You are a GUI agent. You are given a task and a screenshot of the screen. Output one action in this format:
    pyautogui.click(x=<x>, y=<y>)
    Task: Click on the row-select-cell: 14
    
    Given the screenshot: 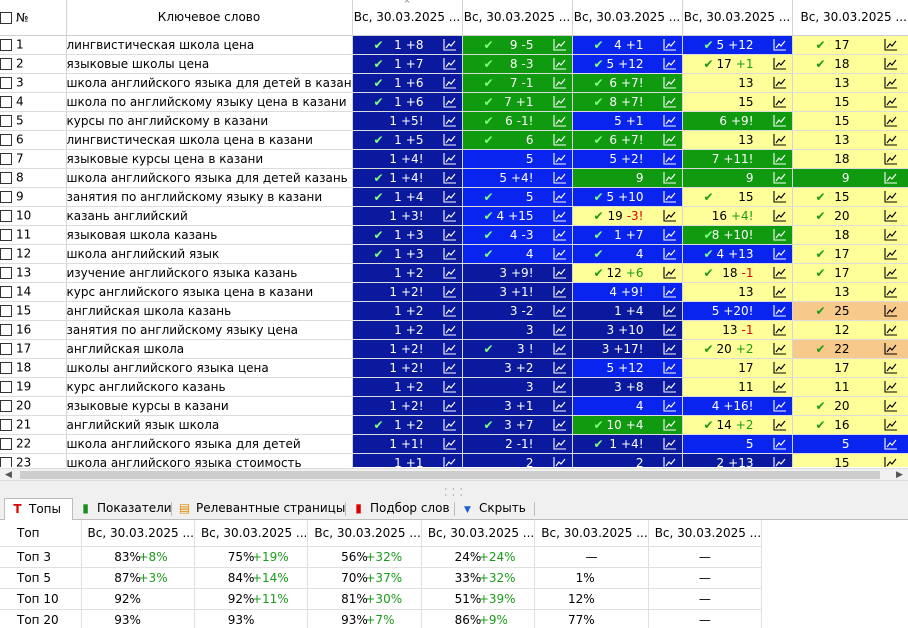 What is the action you would take?
    pyautogui.click(x=33, y=292)
    